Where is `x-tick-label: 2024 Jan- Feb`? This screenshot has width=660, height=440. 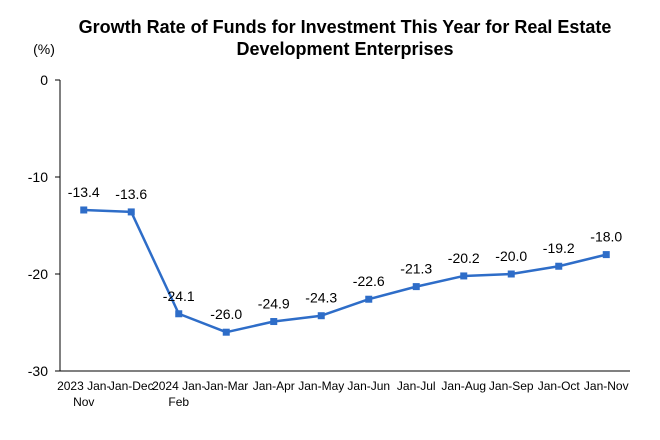
x-tick-label: 2024 Jan- Feb is located at coordinates (178, 394).